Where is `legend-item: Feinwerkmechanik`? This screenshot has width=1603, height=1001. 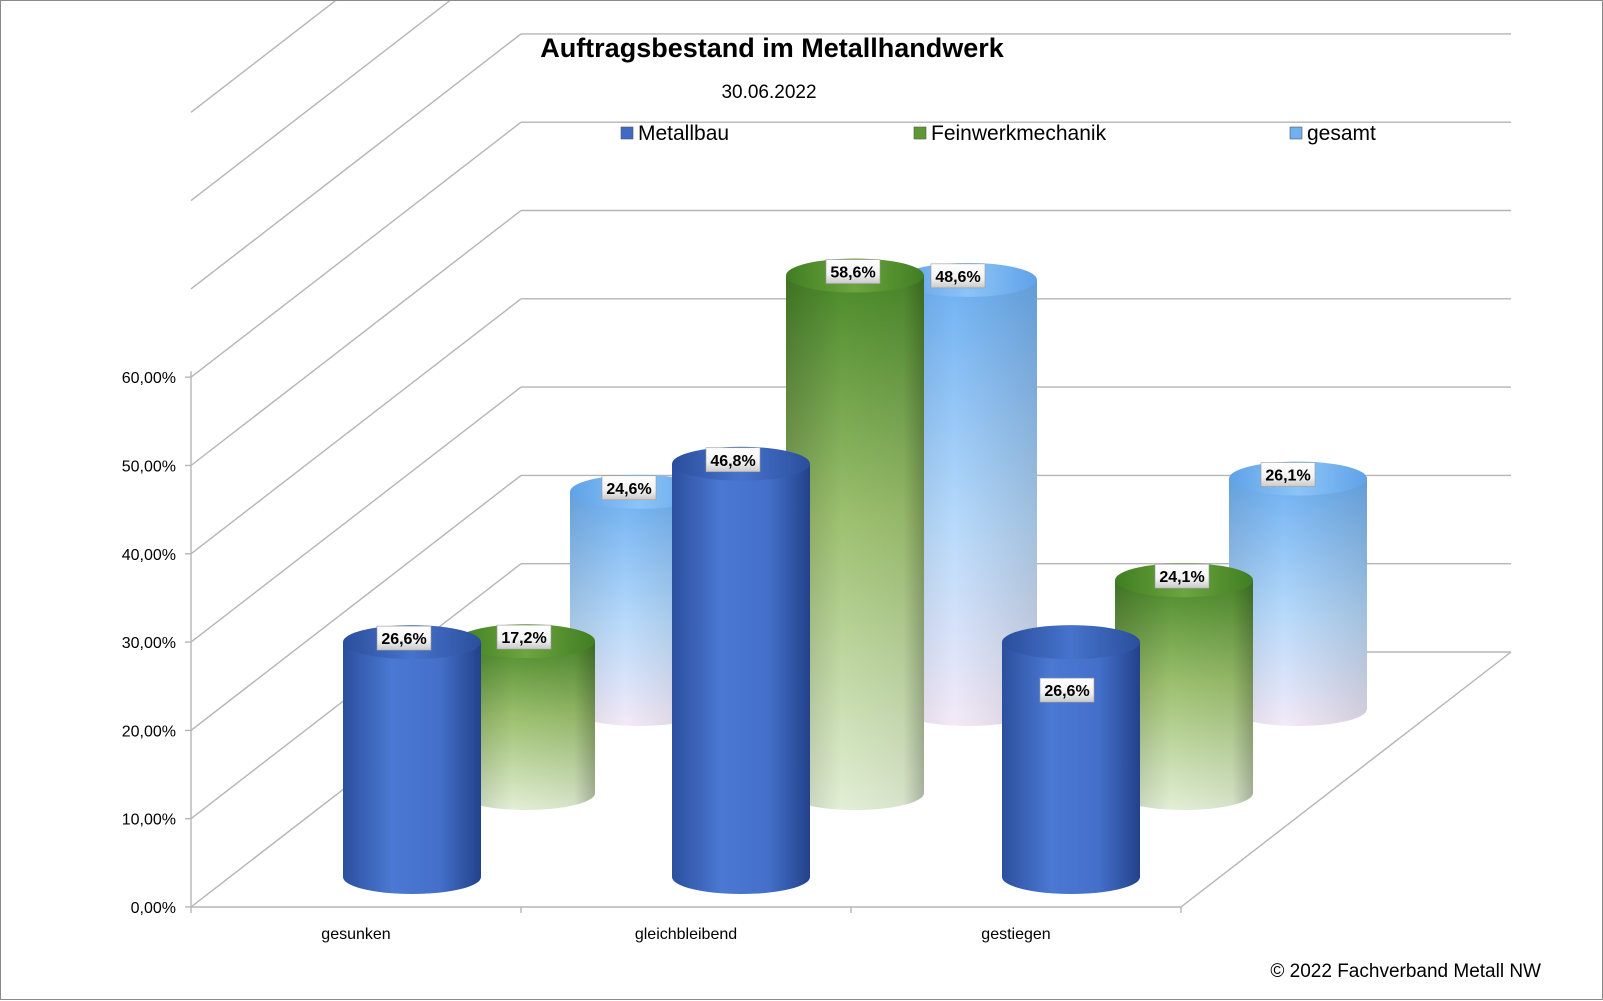
legend-item: Feinwerkmechanik is located at coordinates (1010, 133).